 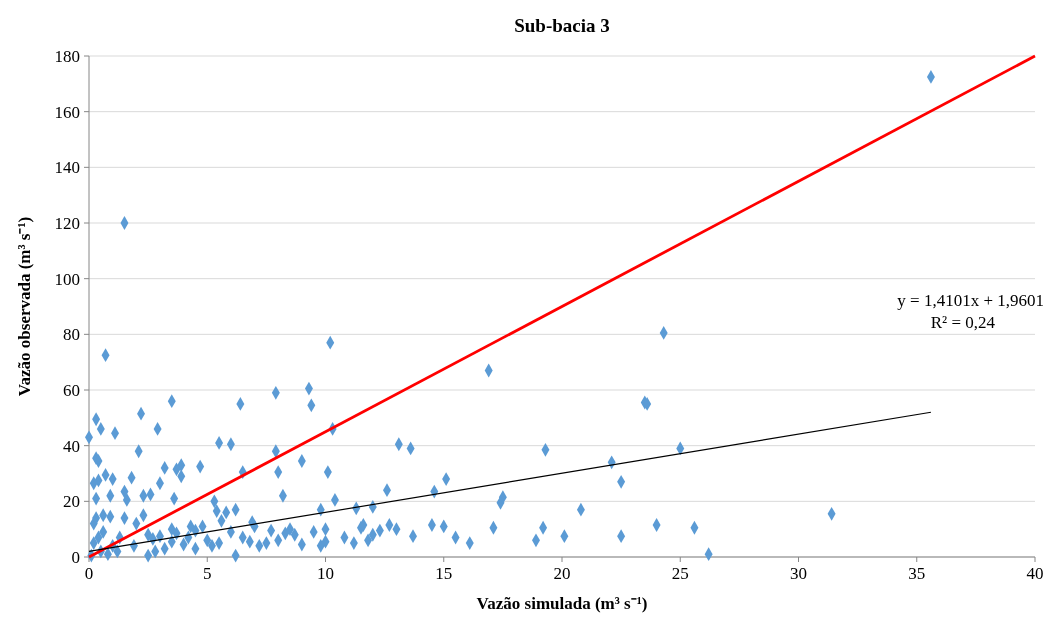 What do you see at coordinates (963, 322) in the screenshot?
I see `annotation: R² = 0,24` at bounding box center [963, 322].